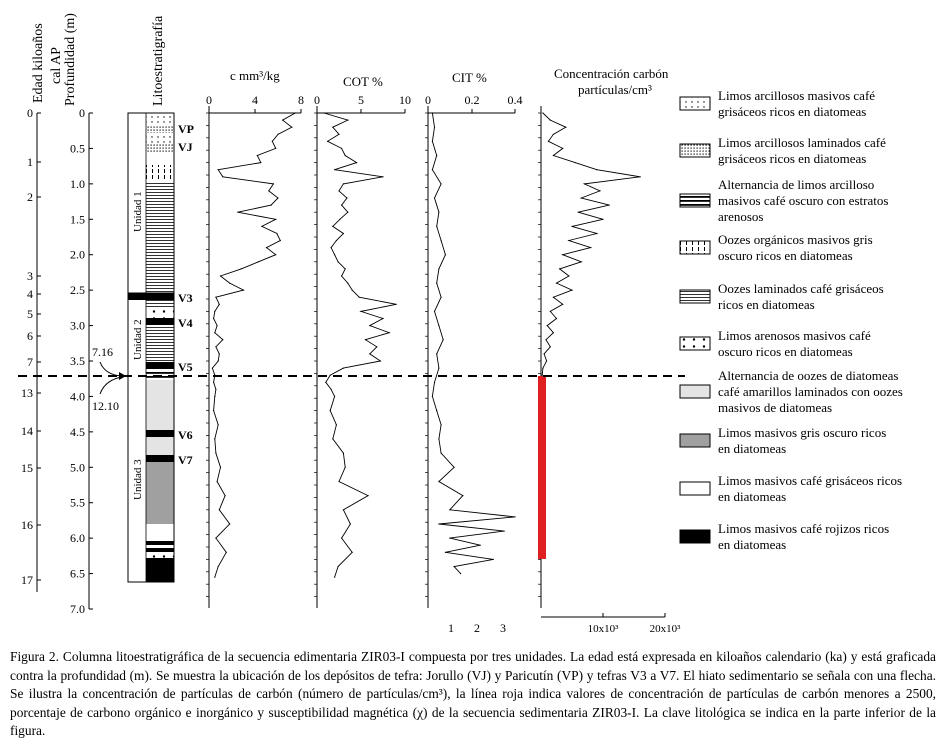 The image size is (943, 744). What do you see at coordinates (792, 111) in the screenshot?
I see `legend-label: grisáceos ricos en diatomeas` at bounding box center [792, 111].